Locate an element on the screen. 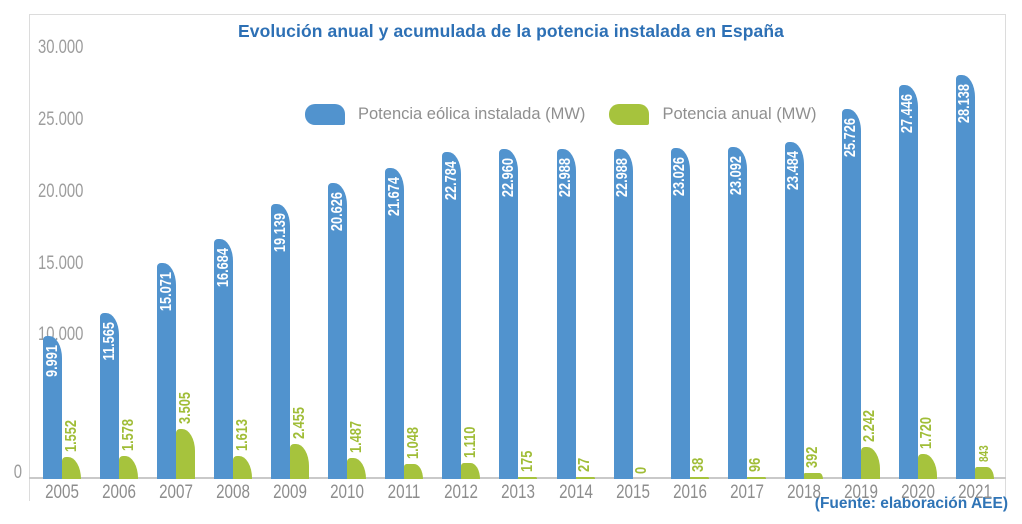 This screenshot has width=1022, height=524. x-axis-year-label: 2016 is located at coordinates (689, 492).